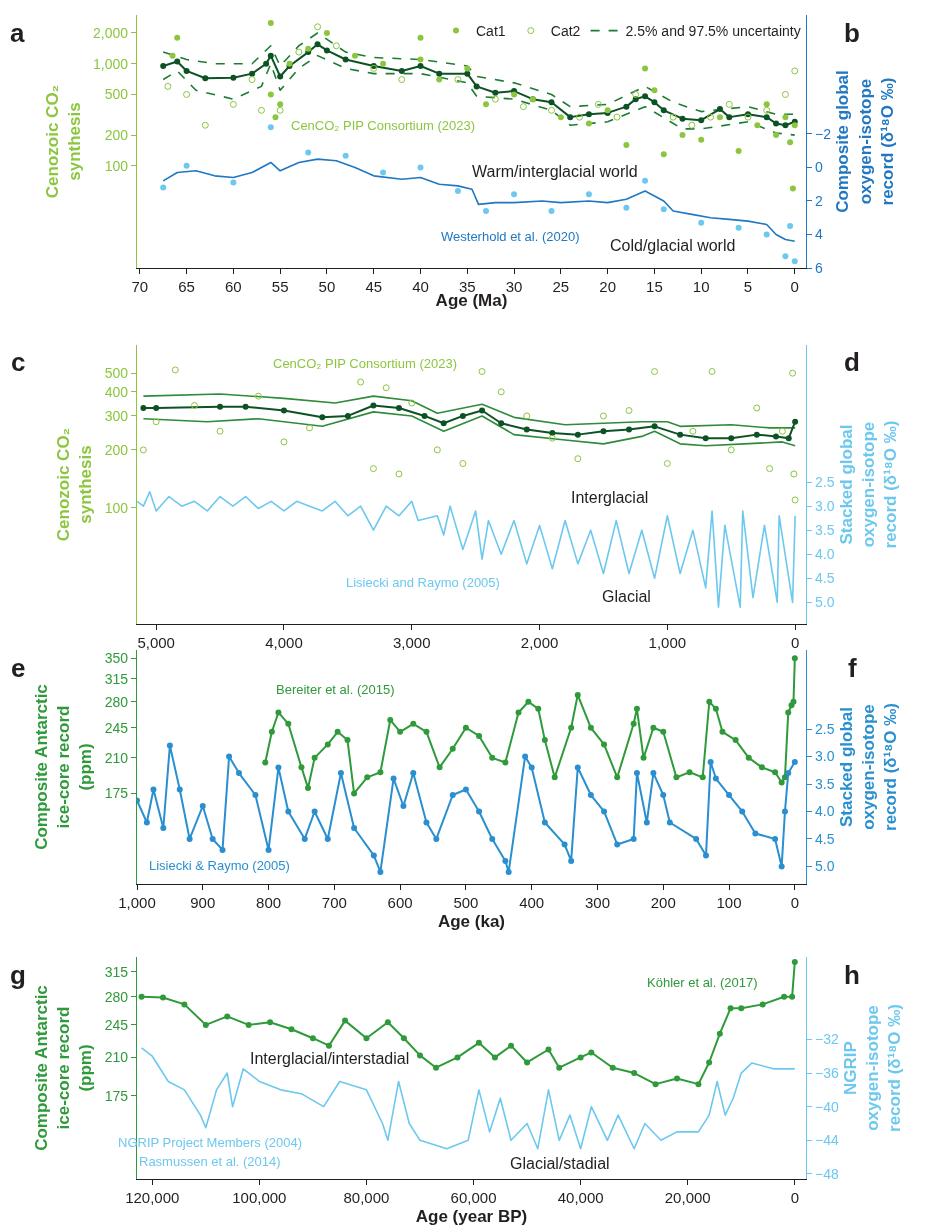 This screenshot has width=937, height=1232. What do you see at coordinates (284, 643) in the screenshot?
I see `x-tick-label: 4,000` at bounding box center [284, 643].